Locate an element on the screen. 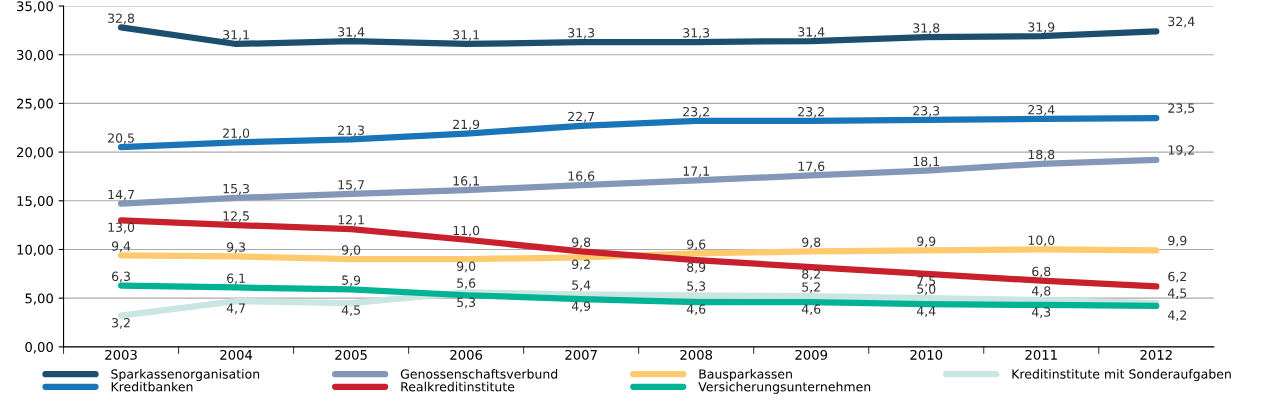 This screenshot has width=1271, height=401. x-tick-label: 2012 is located at coordinates (1156, 354).